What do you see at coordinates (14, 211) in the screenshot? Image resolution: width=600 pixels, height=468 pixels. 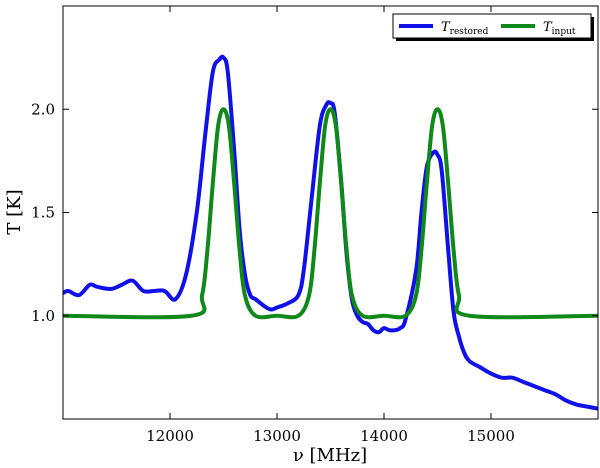 I see `y-axis-label: T [K]` at bounding box center [14, 211].